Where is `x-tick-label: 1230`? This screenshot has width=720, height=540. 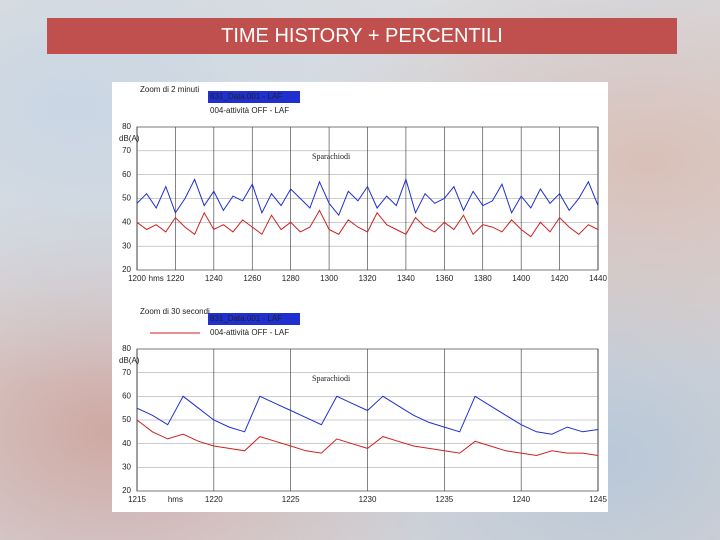
x-tick-label: 1230 is located at coordinates (368, 499).